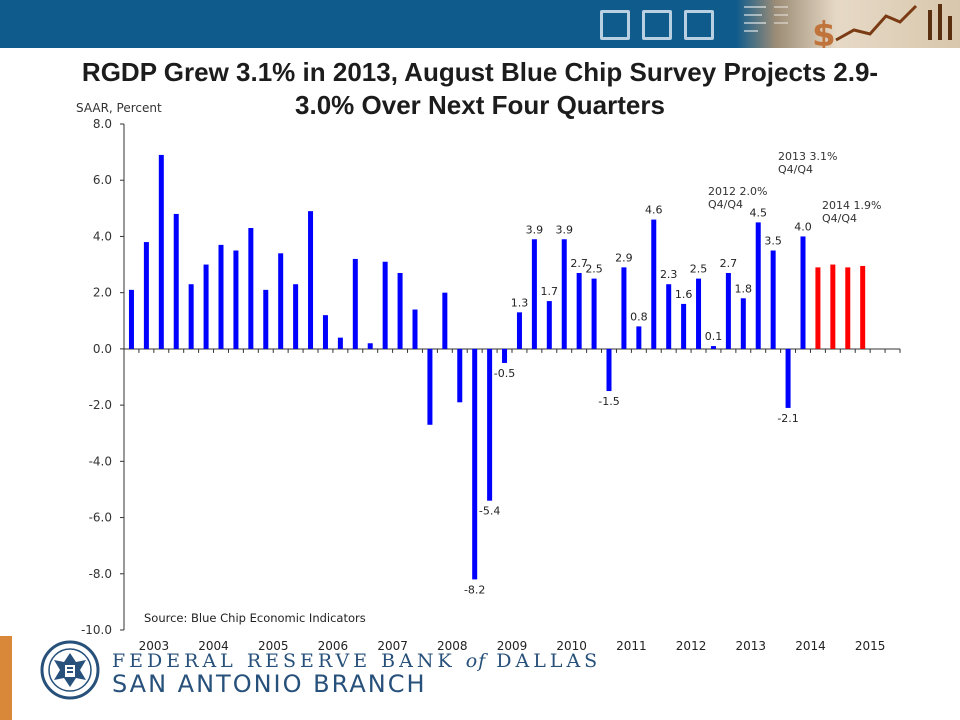  Describe the element at coordinates (100, 405) in the screenshot. I see `y-tick-label: -2.0` at that location.